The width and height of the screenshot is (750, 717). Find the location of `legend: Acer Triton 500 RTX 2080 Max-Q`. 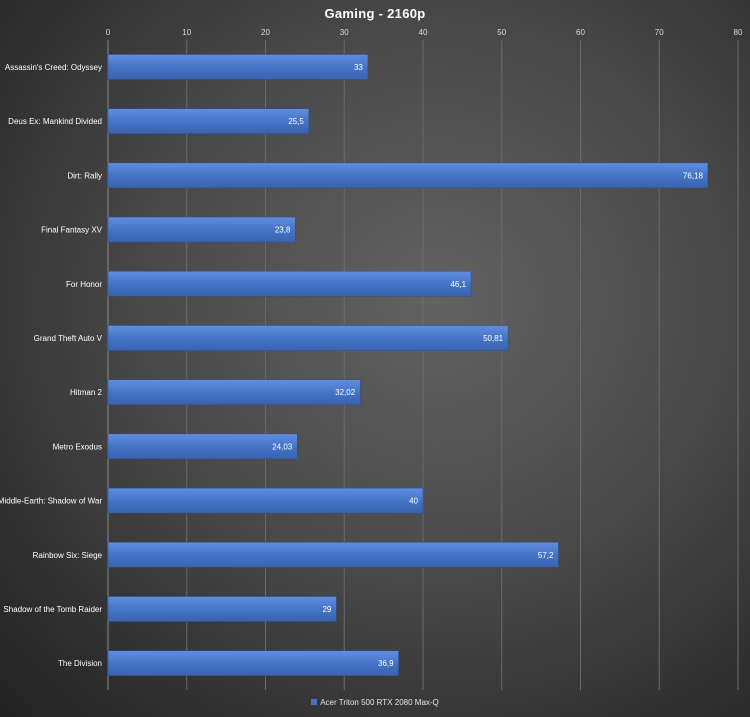

legend: Acer Triton 500 RTX 2080 Max-Q is located at coordinates (375, 703).